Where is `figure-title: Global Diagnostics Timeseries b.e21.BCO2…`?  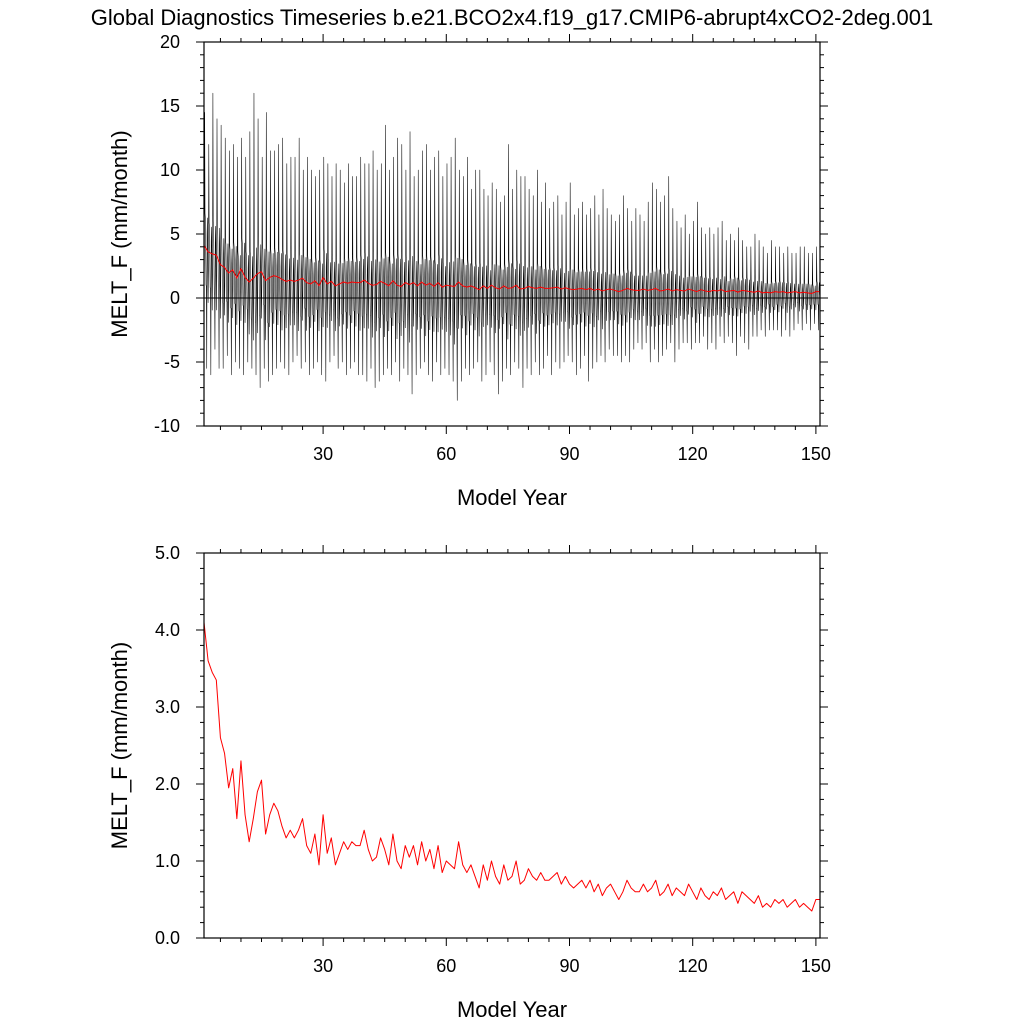 figure-title: Global Diagnostics Timeseries b.e21.BCO2… is located at coordinates (512, 17).